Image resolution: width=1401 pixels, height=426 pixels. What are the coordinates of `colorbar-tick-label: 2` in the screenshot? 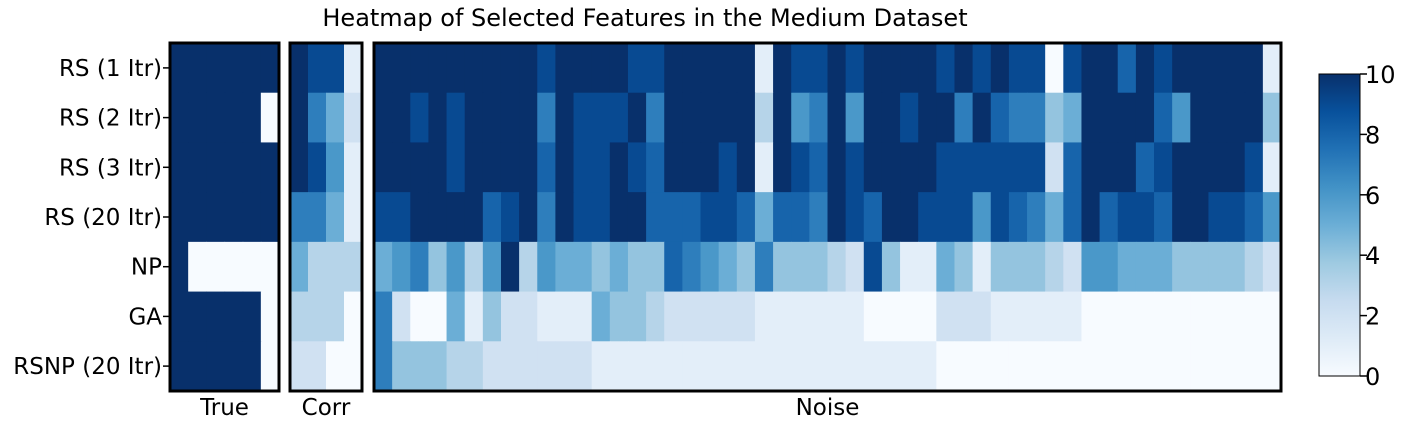 It's located at (1372, 317).